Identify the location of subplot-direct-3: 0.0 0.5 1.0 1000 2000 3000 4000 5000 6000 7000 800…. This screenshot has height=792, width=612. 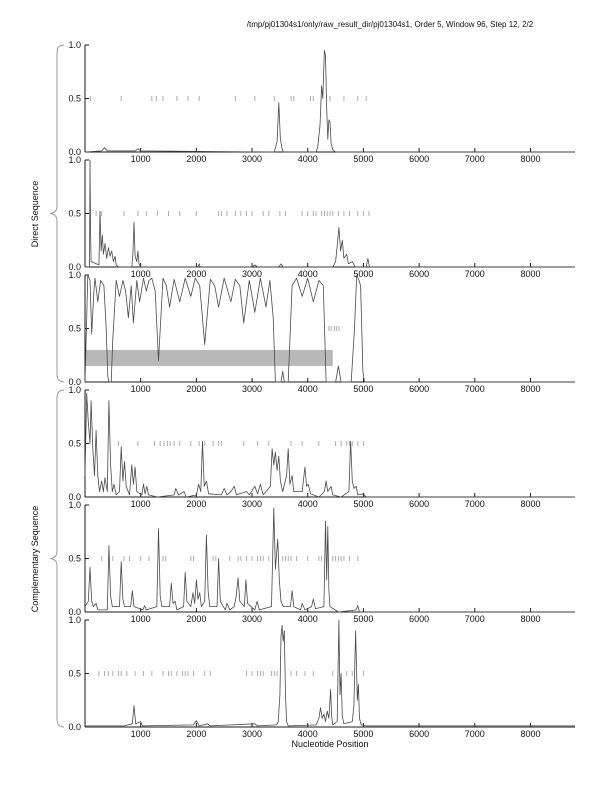
(321, 332).